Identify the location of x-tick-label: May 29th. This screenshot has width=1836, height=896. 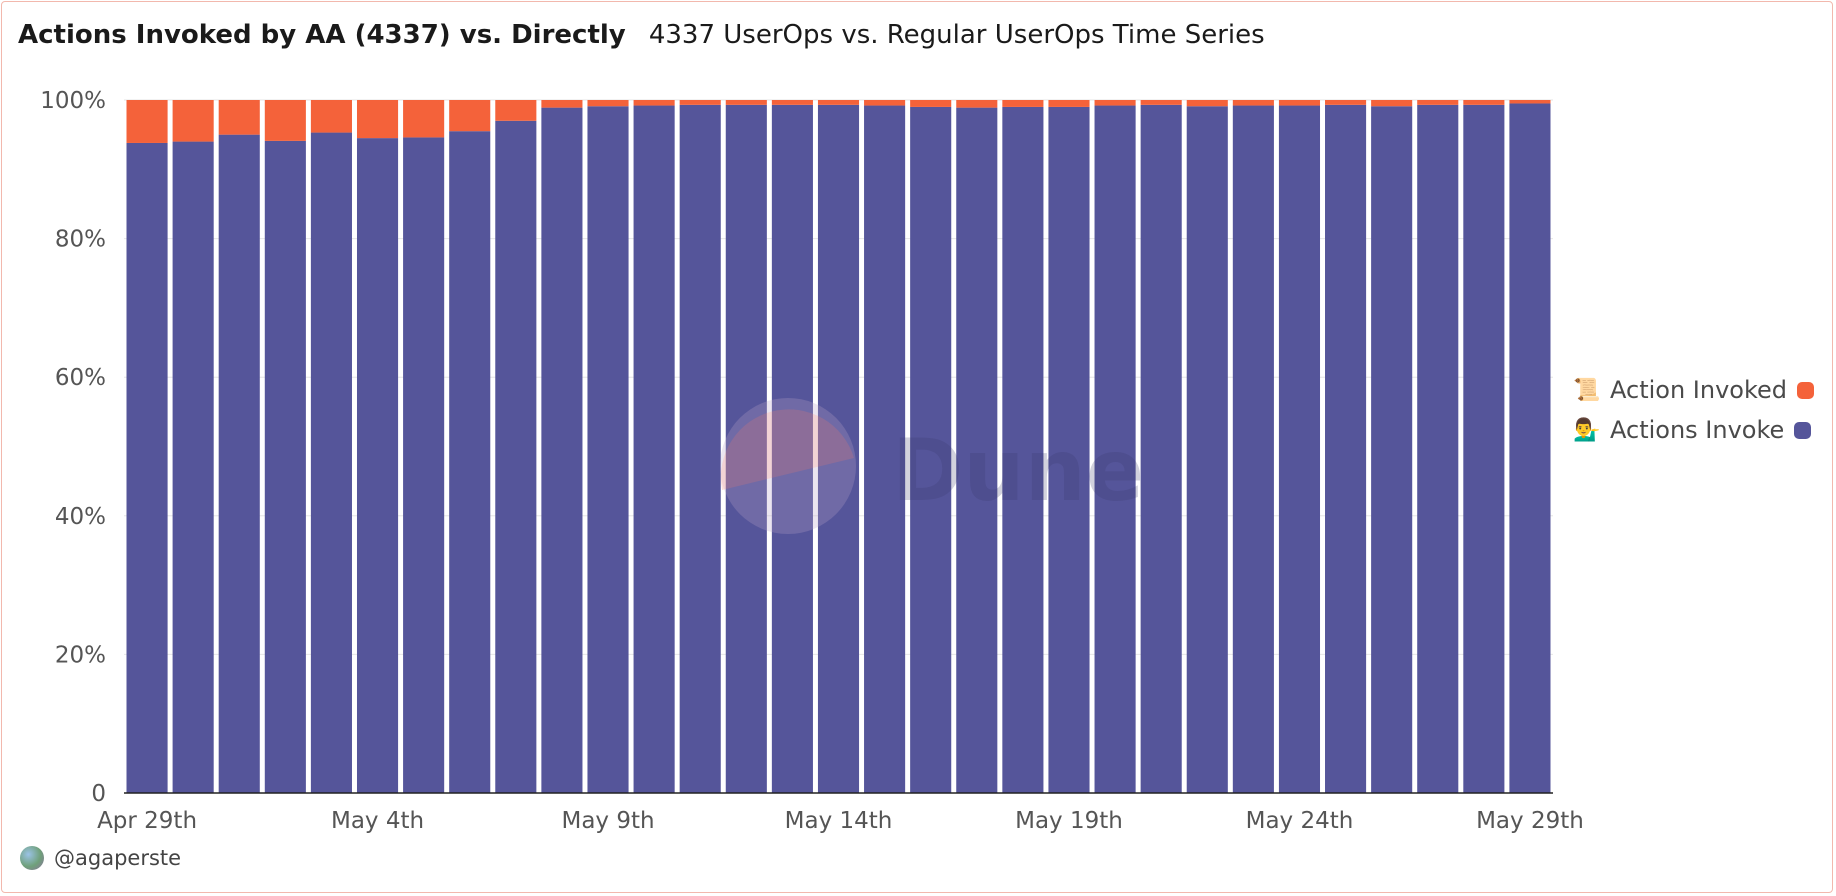
(1530, 821).